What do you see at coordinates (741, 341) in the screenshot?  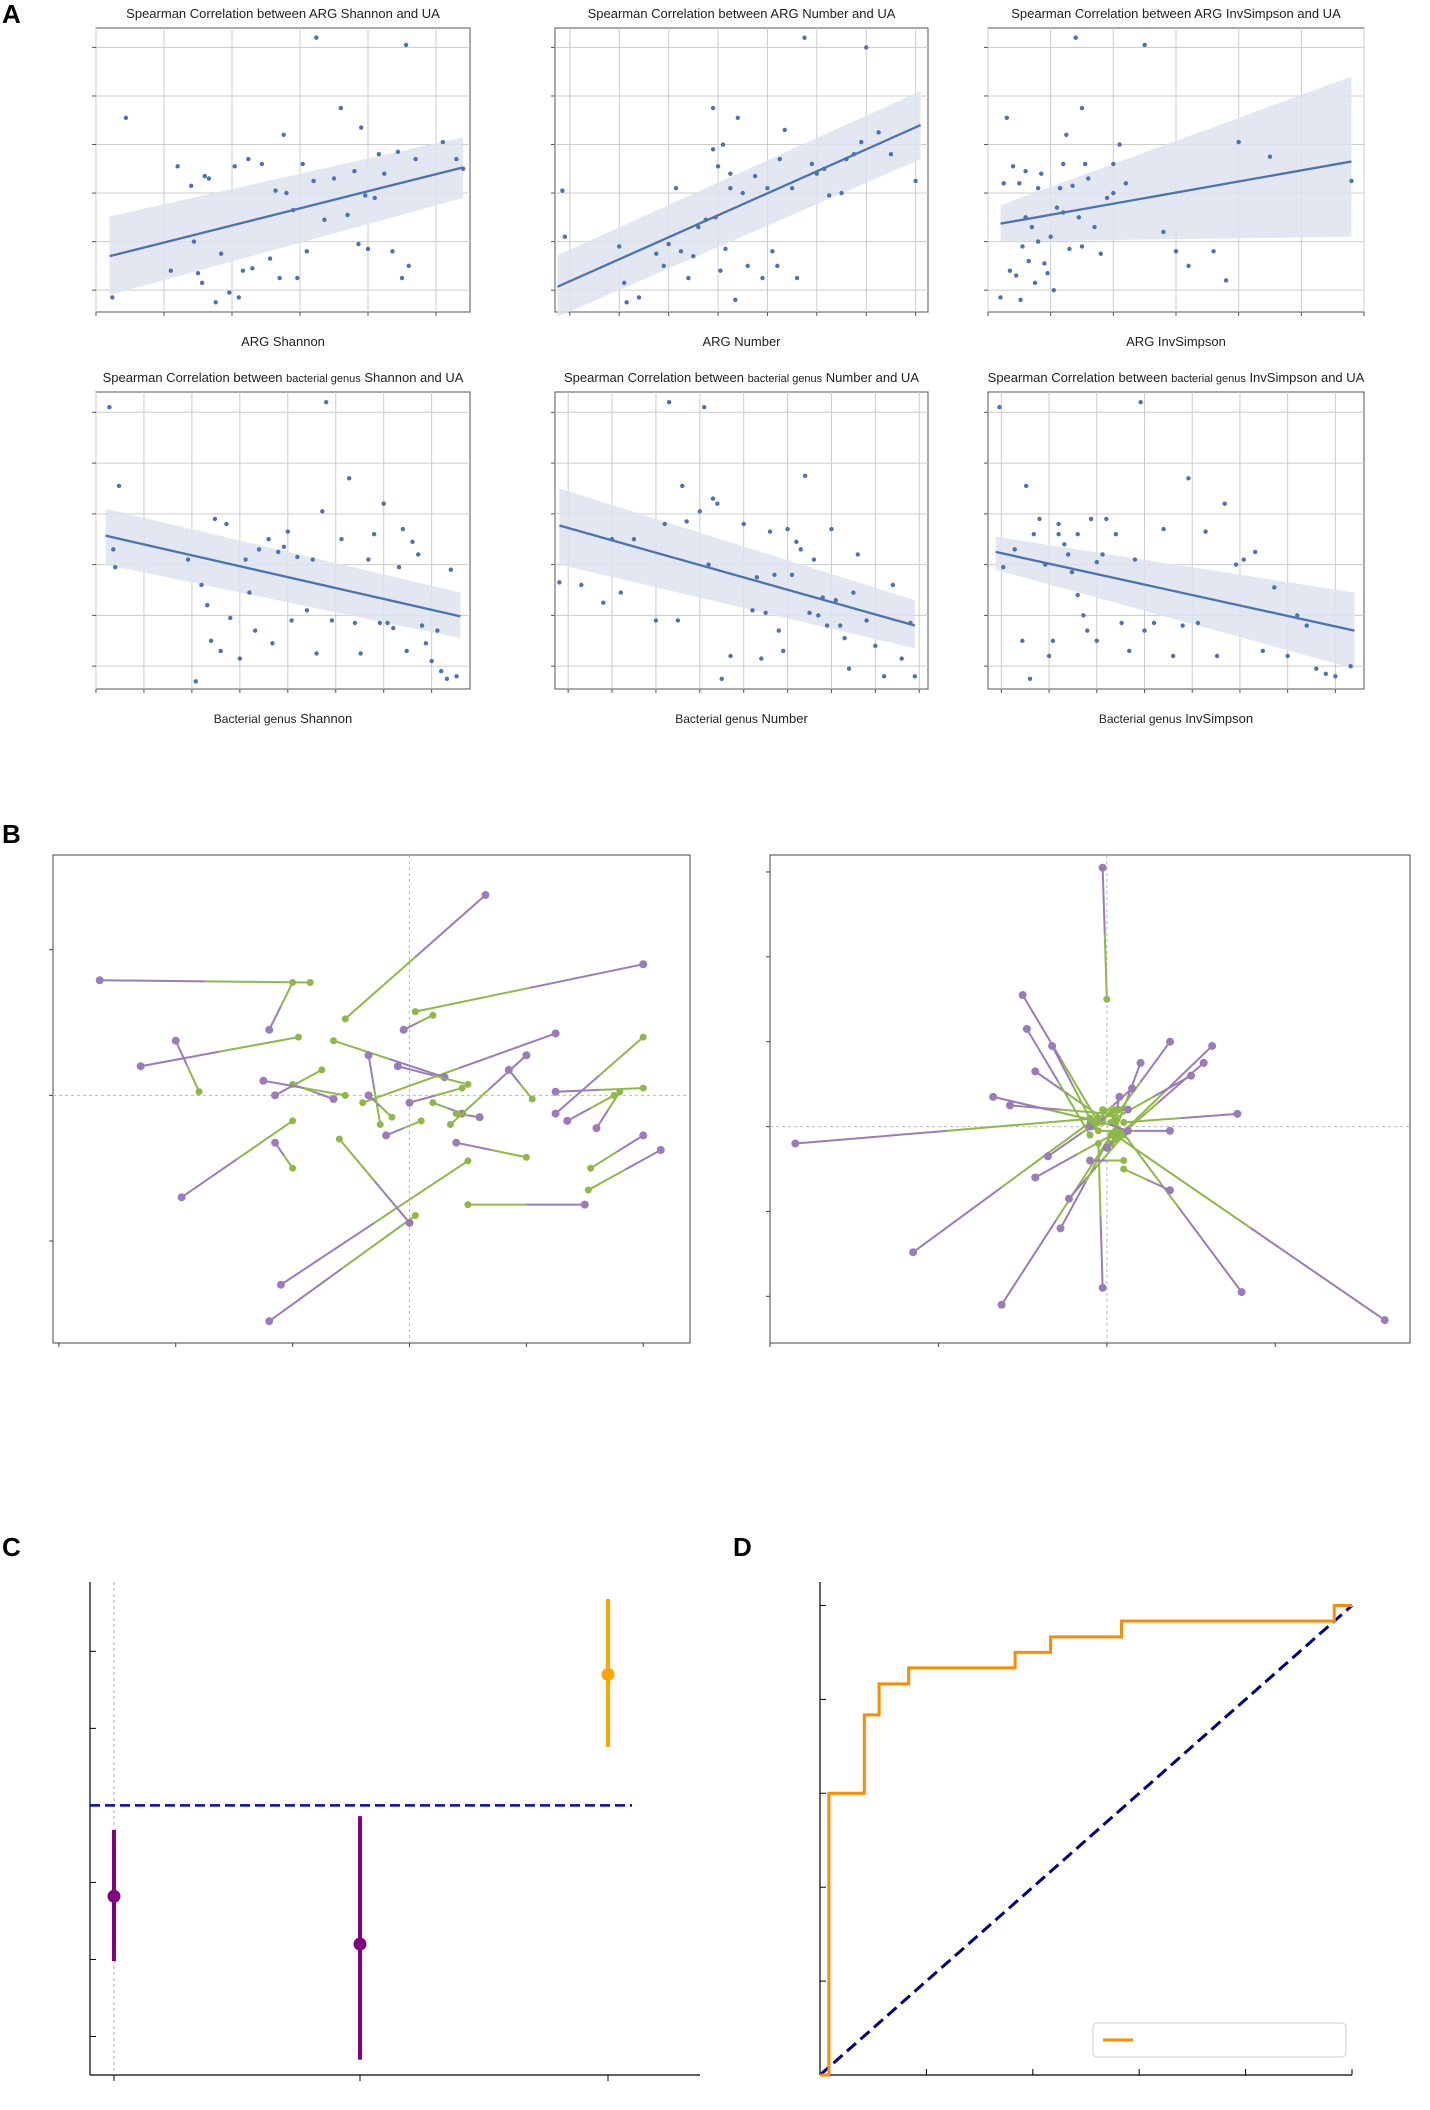 I see `x-axis-label: ARG Number` at bounding box center [741, 341].